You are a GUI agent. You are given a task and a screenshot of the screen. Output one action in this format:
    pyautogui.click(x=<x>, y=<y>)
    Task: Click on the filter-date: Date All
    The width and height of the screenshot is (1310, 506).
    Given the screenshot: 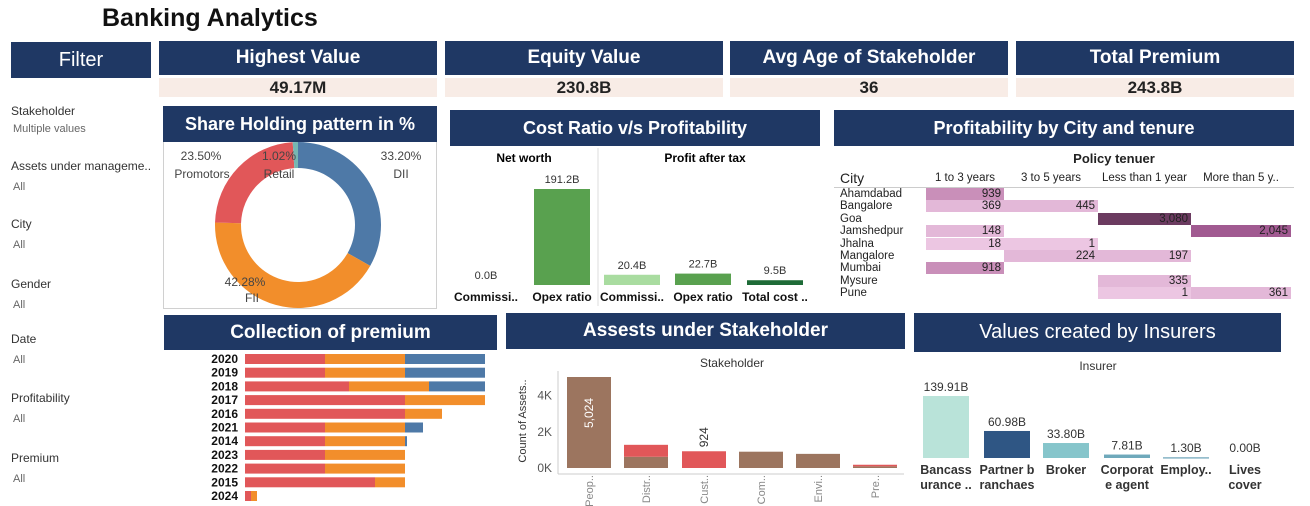 What is the action you would take?
    pyautogui.click(x=23, y=349)
    